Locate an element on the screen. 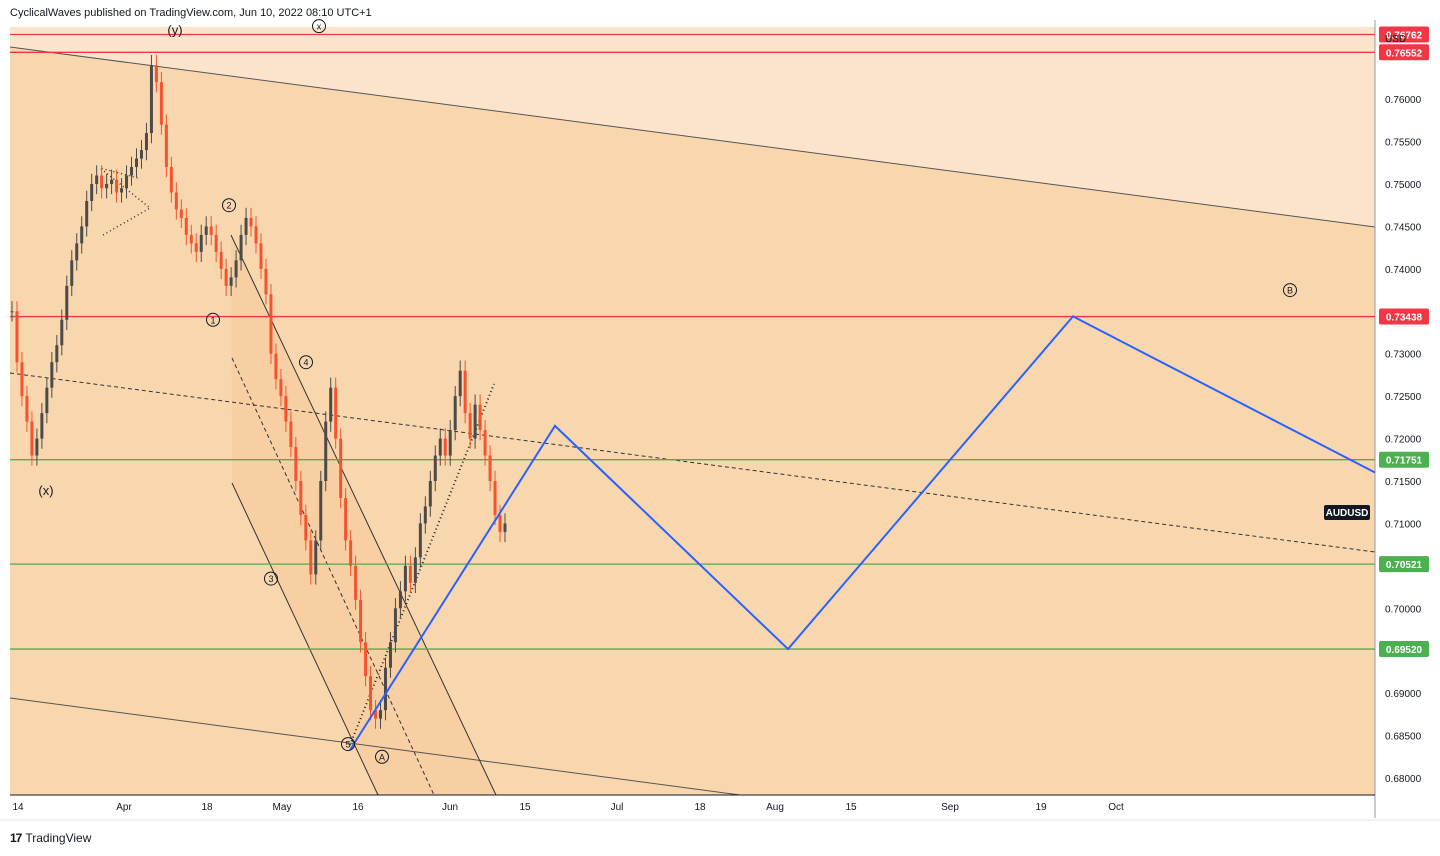  brand-label: TradingView is located at coordinates (58, 838).